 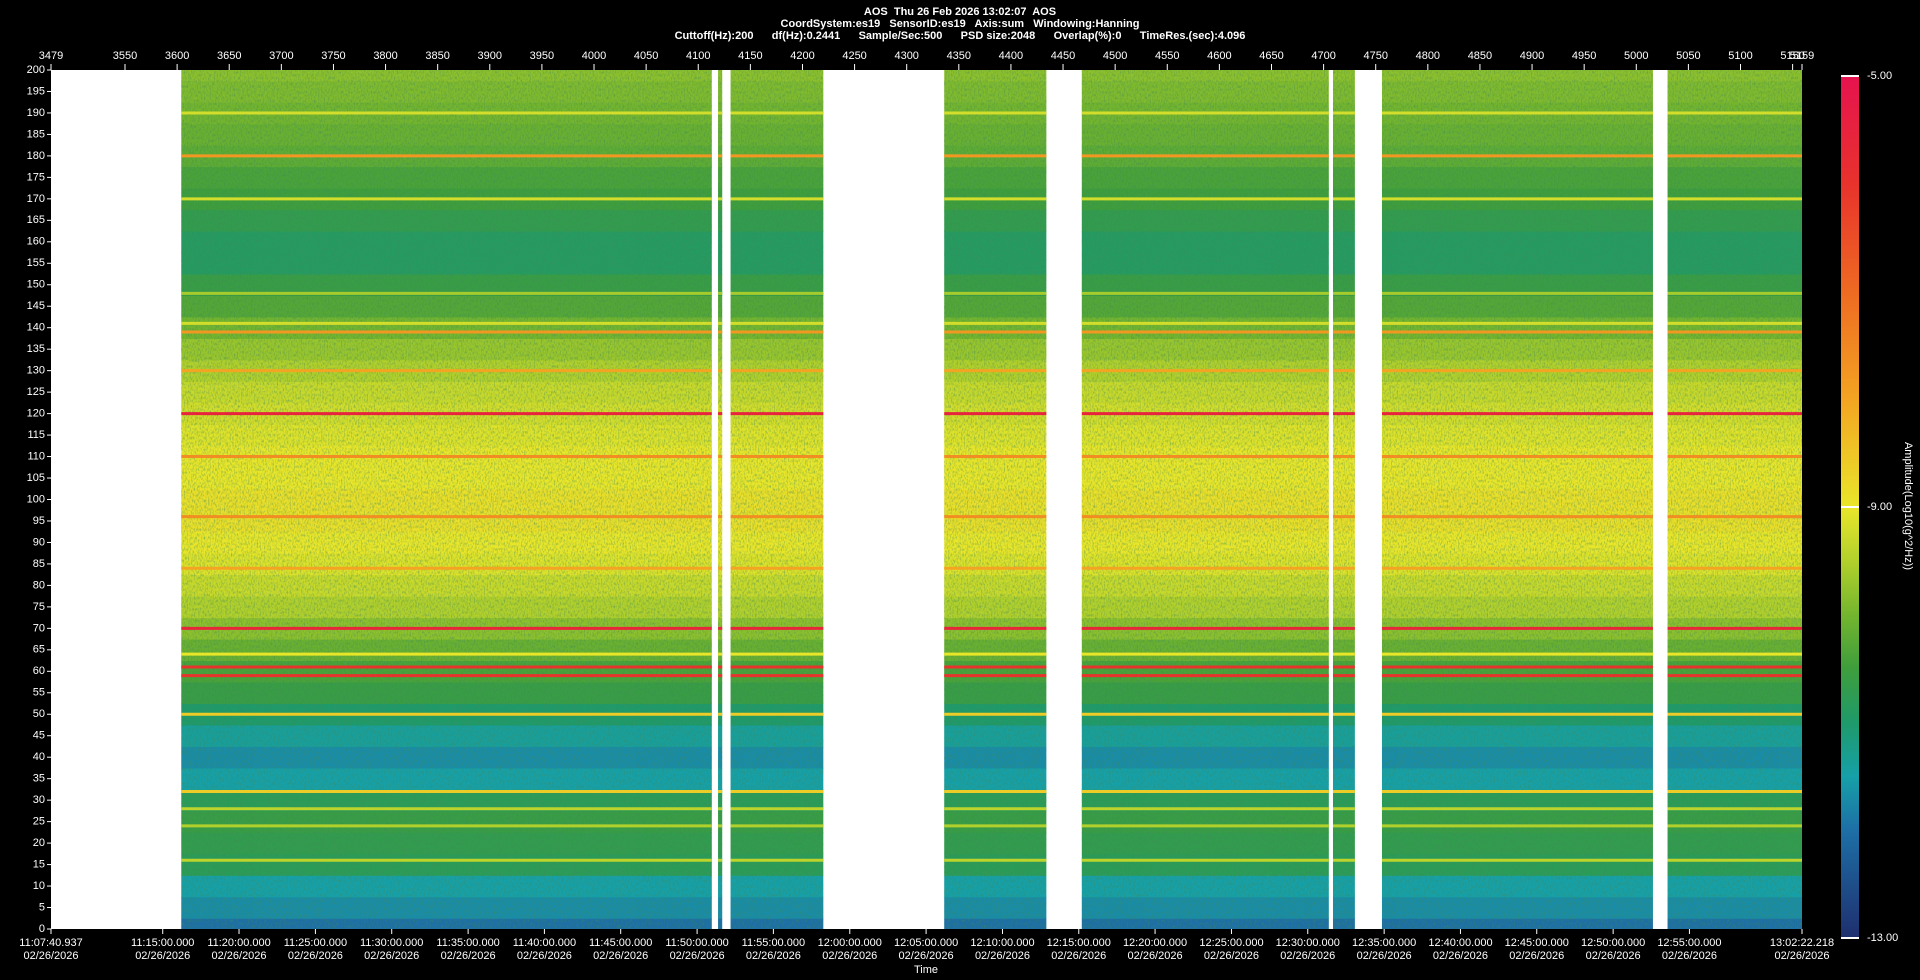 What do you see at coordinates (1167, 56) in the screenshot?
I see `x-tick-label: 4550` at bounding box center [1167, 56].